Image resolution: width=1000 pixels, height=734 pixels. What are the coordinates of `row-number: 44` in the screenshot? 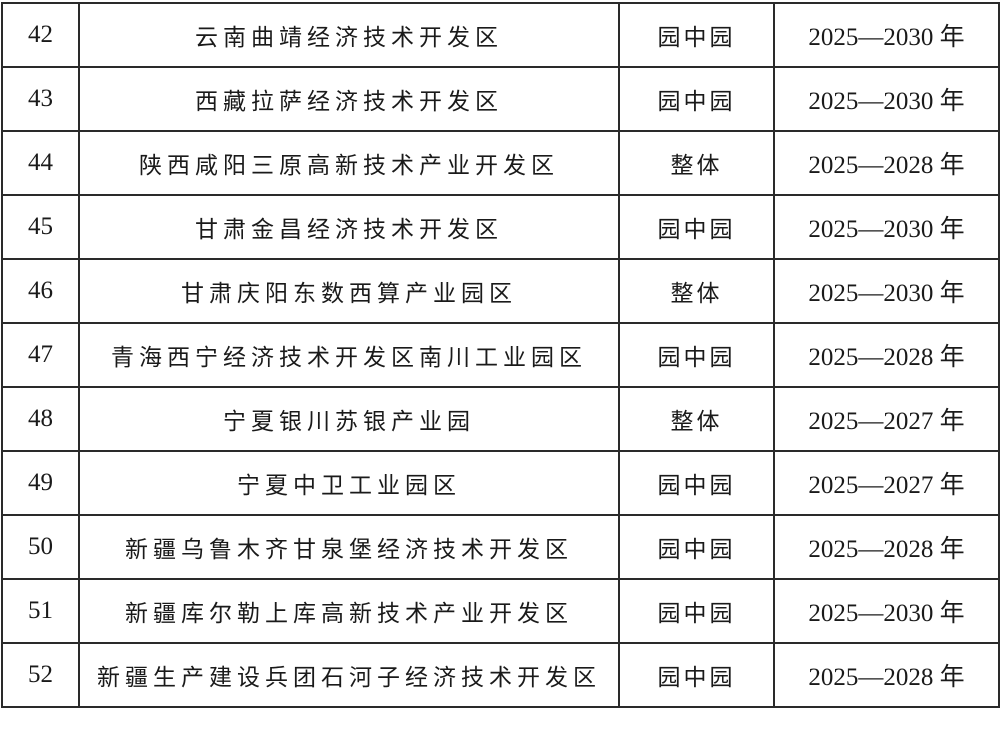 It's located at (40, 163).